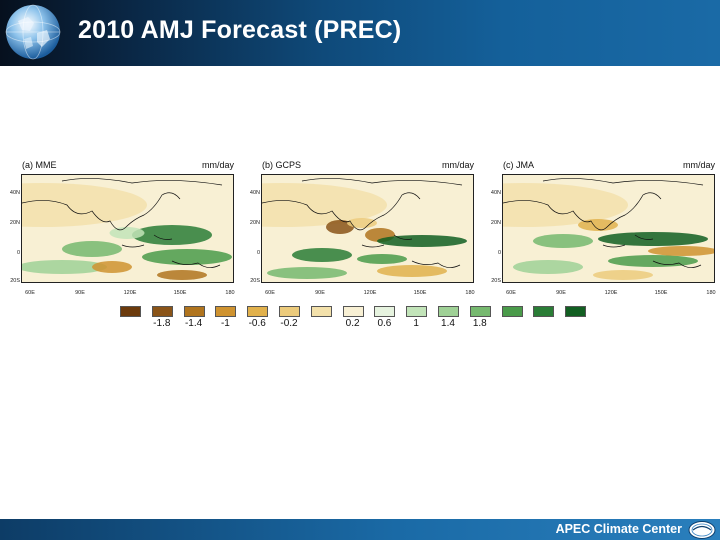  What do you see at coordinates (618, 529) in the screenshot?
I see `footer-org-name: APEC Climate Center` at bounding box center [618, 529].